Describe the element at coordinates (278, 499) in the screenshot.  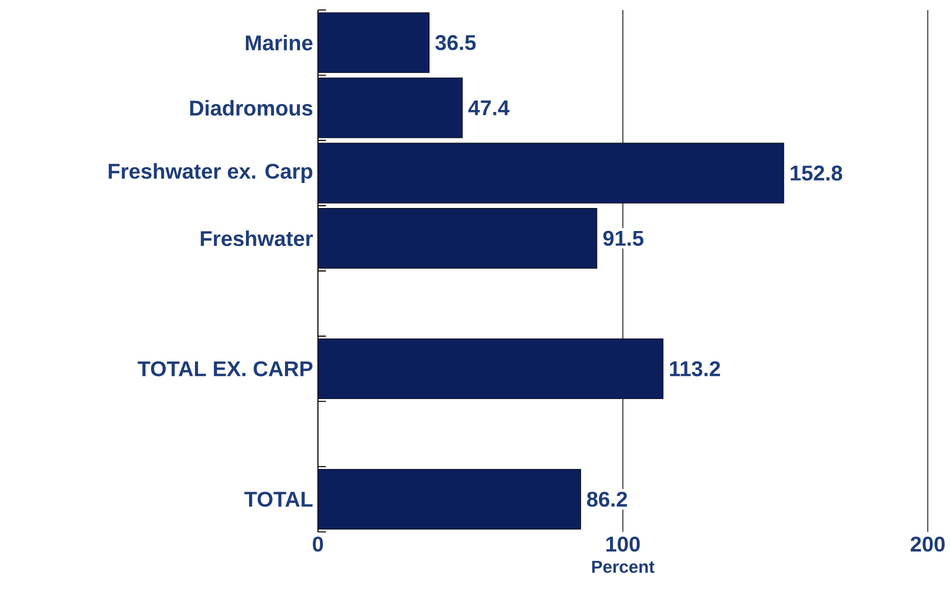
I see `y-tick-label: TOTAL` at that location.